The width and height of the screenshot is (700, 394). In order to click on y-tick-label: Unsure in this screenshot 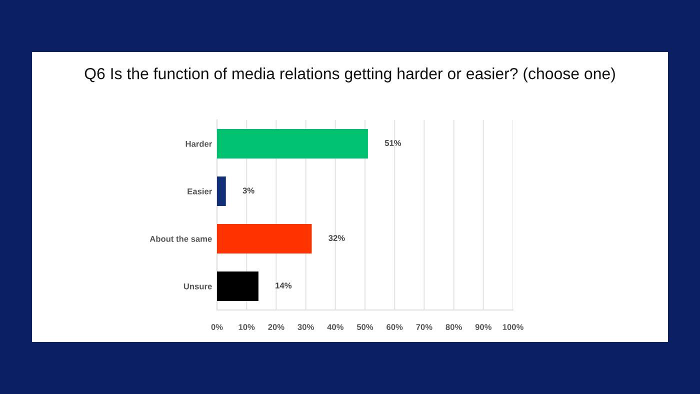, I will do `click(198, 287)`.